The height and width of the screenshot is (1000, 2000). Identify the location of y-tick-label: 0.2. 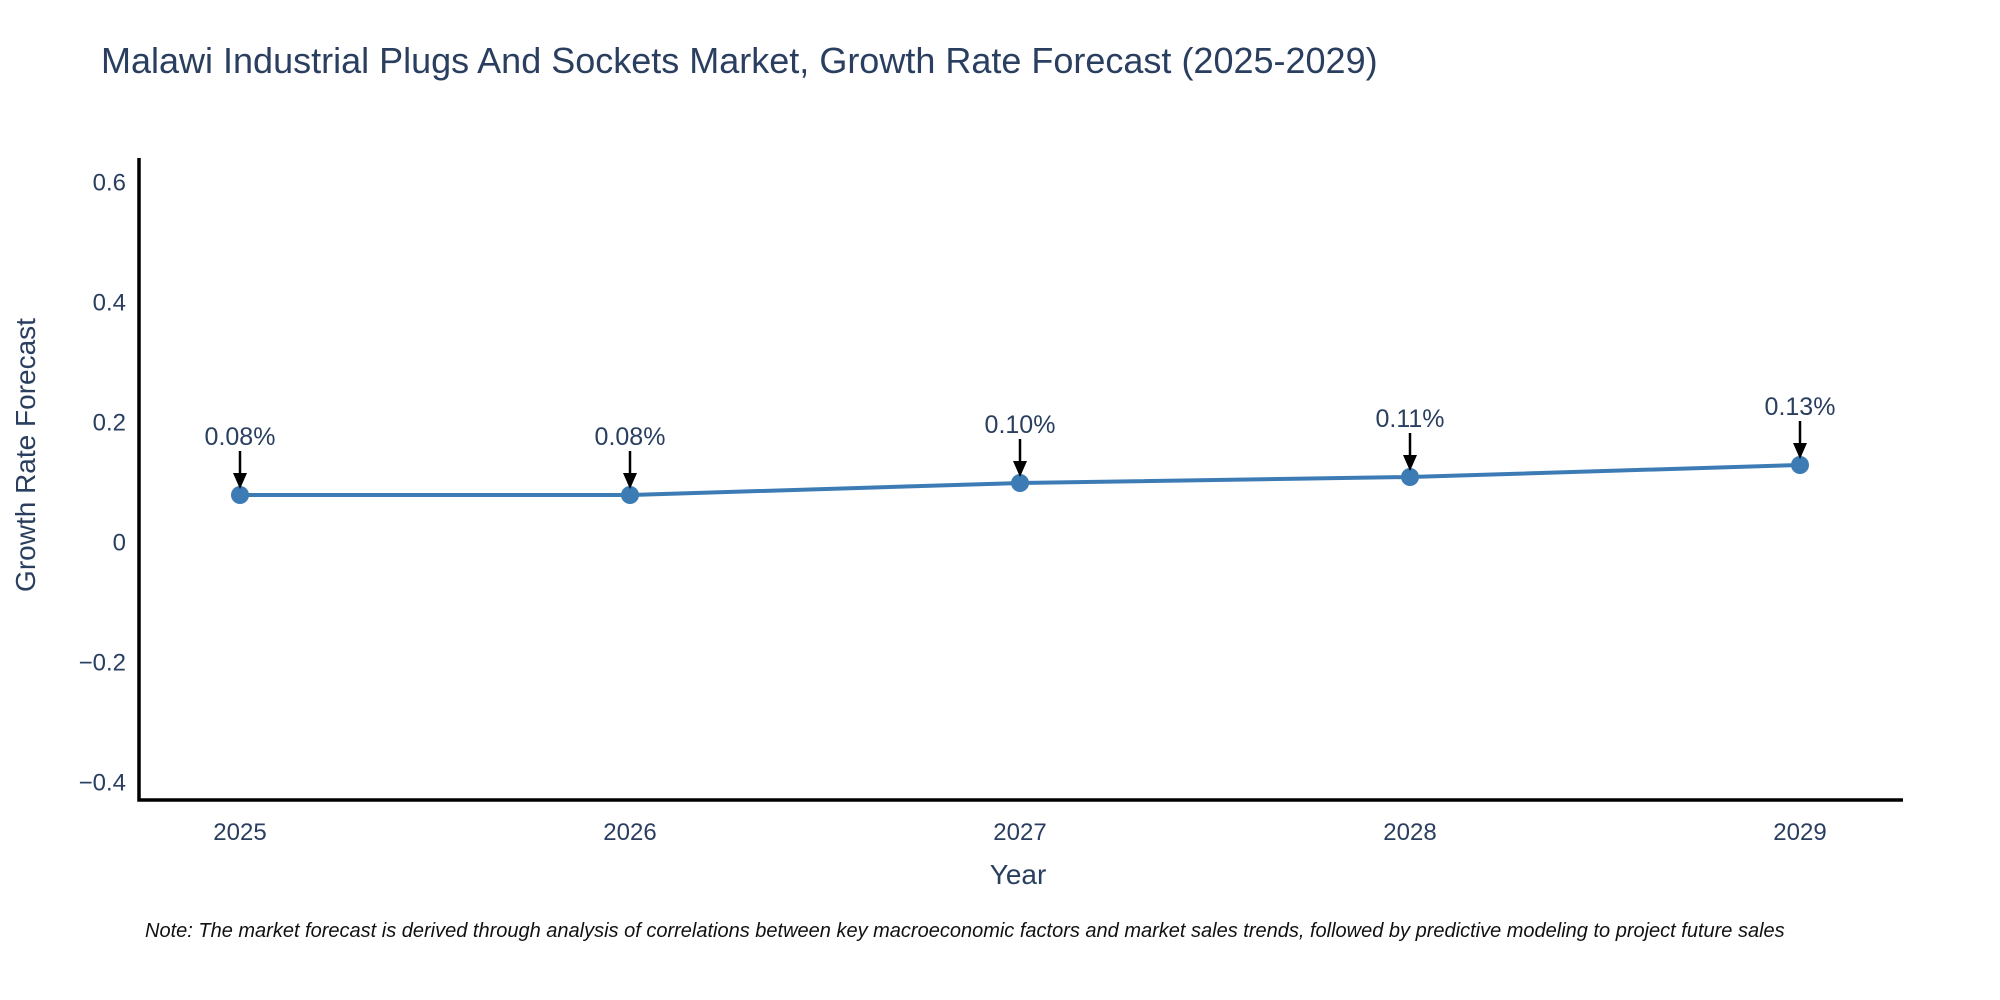
(109, 423).